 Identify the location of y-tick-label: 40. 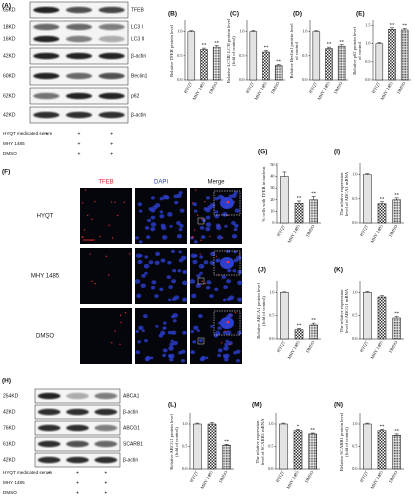
(272, 176).